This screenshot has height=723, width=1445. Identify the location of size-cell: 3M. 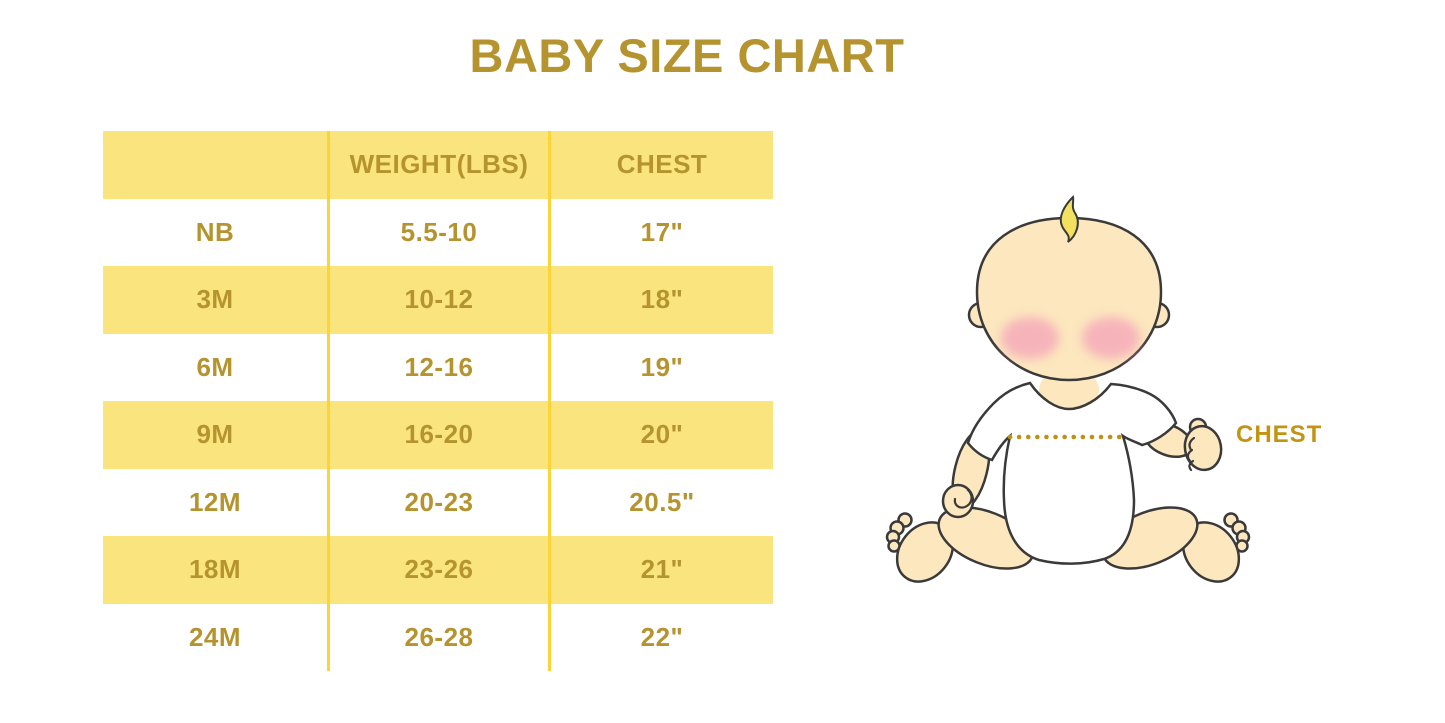
(215, 299).